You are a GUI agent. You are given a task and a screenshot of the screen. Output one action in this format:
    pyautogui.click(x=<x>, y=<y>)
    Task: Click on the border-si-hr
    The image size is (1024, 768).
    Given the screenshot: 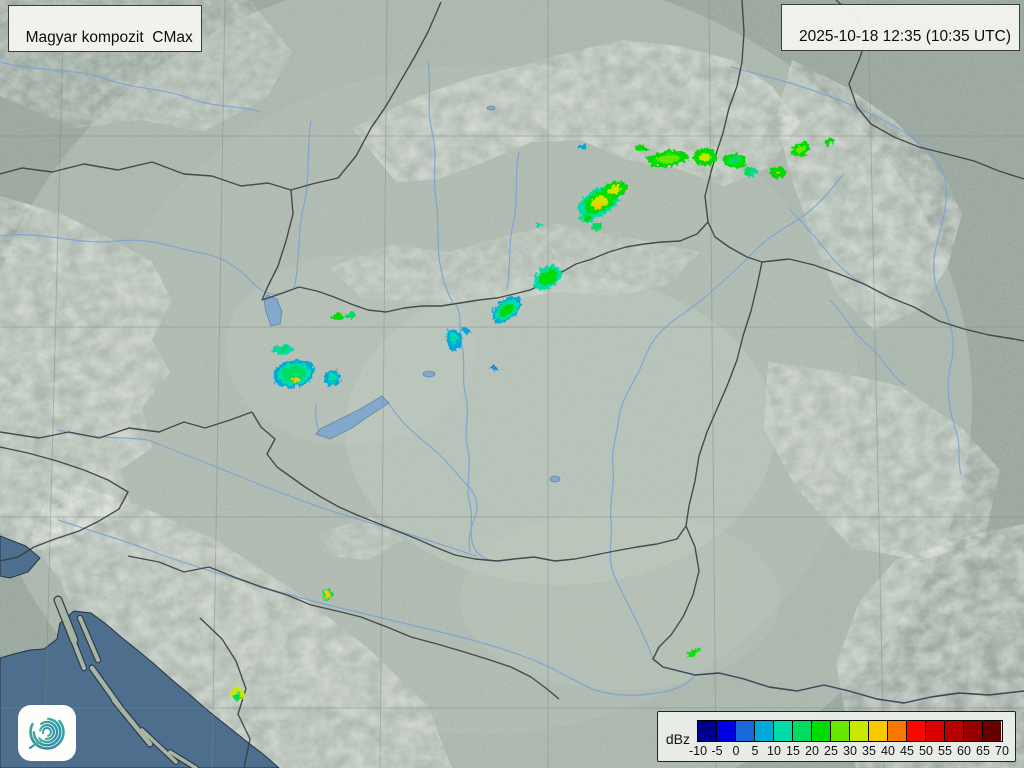 What is the action you would take?
    pyautogui.click(x=64, y=504)
    